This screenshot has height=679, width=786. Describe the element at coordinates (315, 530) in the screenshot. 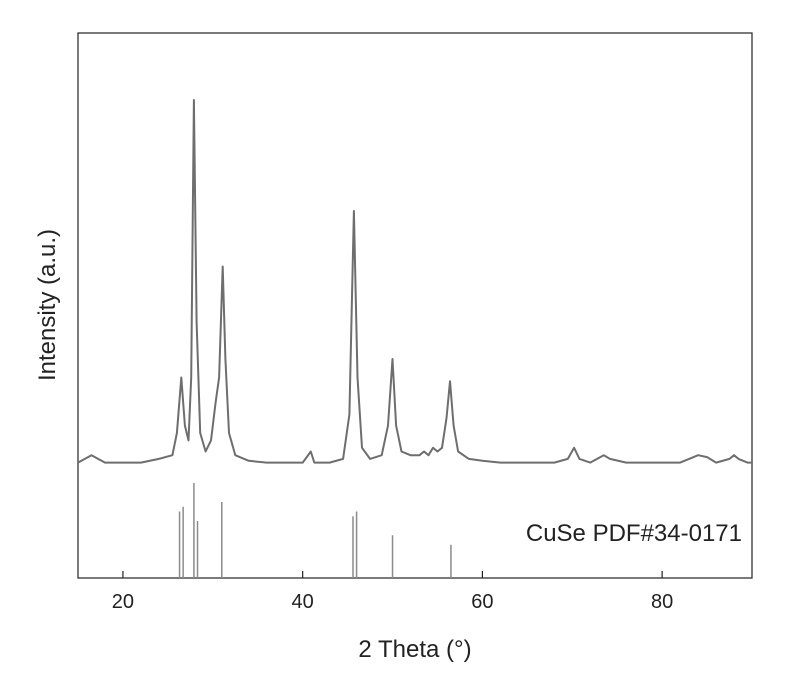

I see `reference-lines` at that location.